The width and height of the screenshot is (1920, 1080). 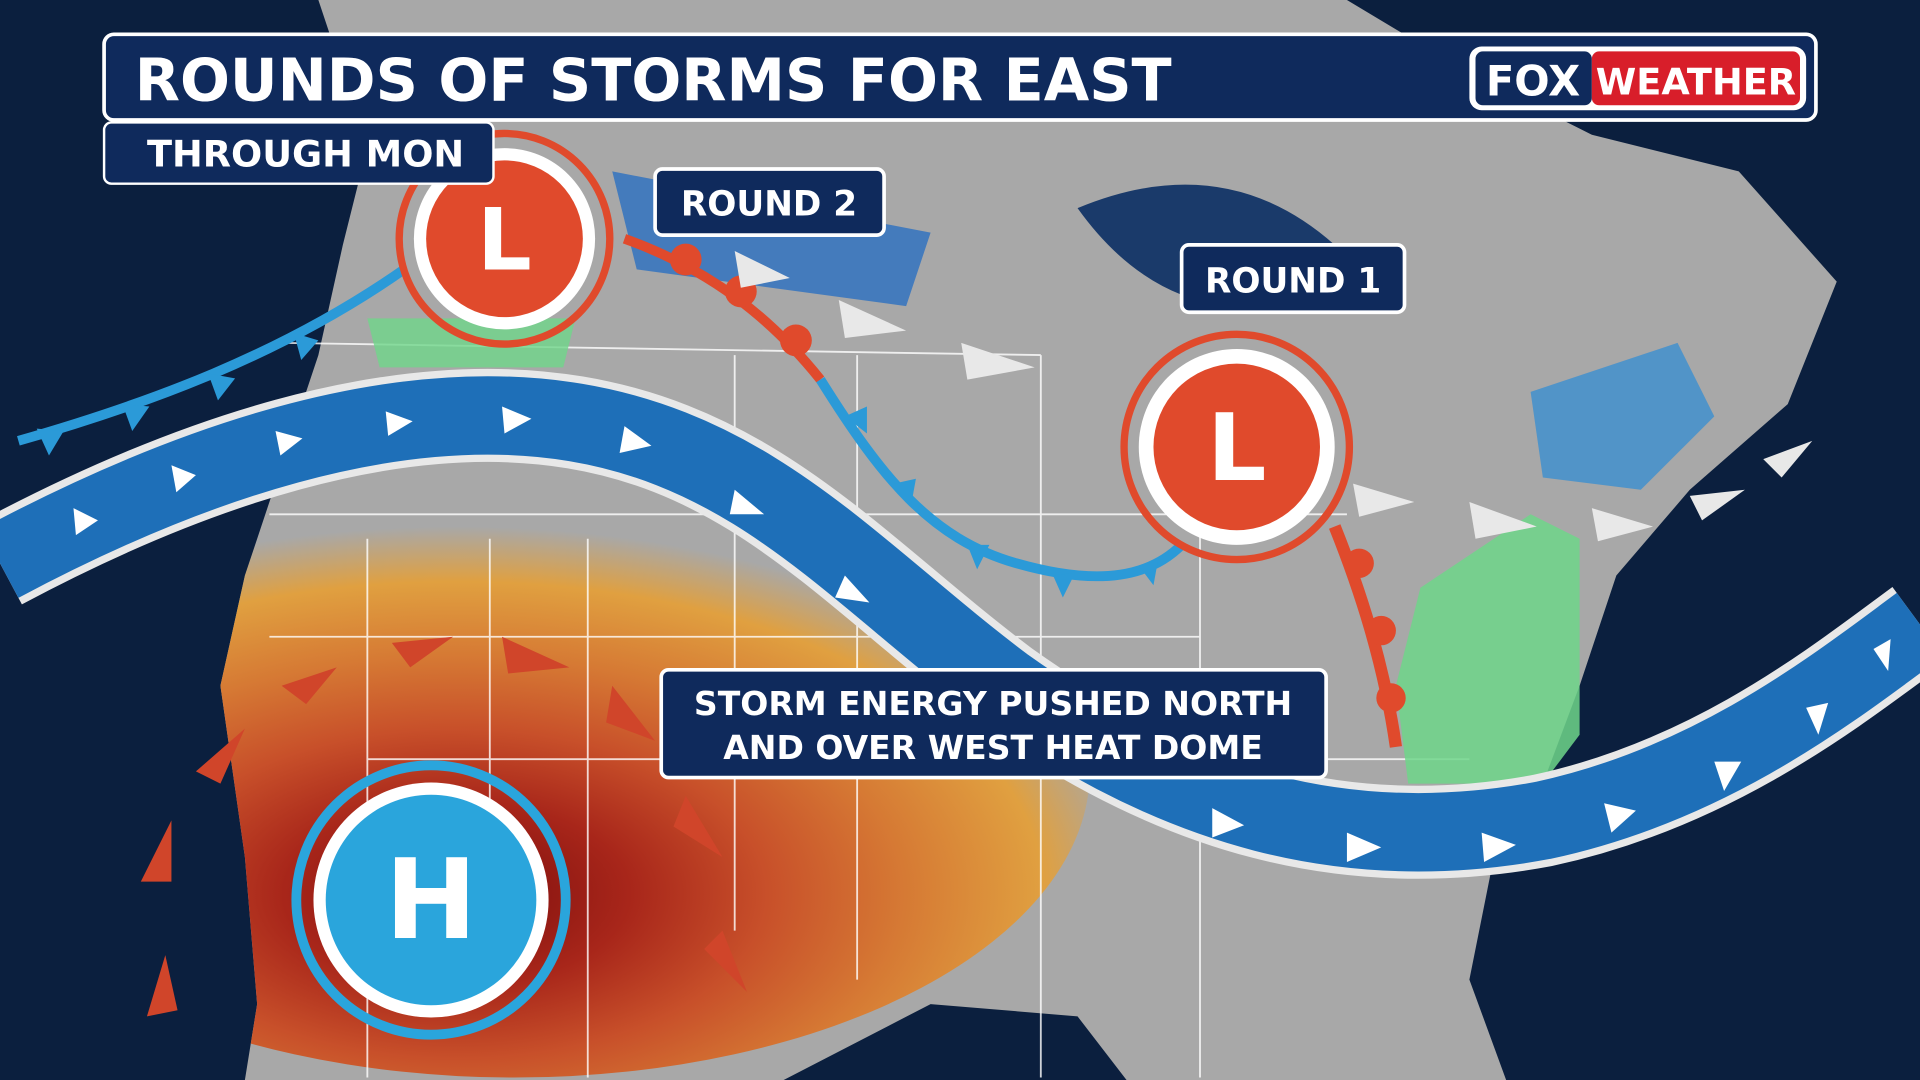 What do you see at coordinates (1533, 81) in the screenshot?
I see `logo-fox: FOX` at bounding box center [1533, 81].